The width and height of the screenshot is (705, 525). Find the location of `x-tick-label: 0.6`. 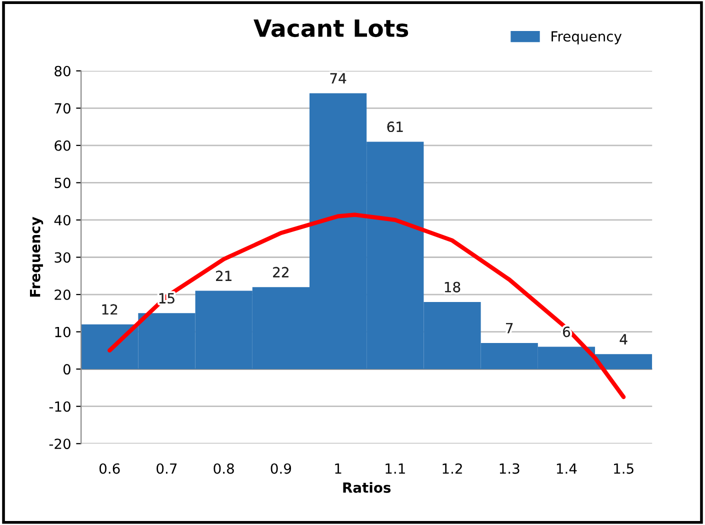

x-tick-label: 0.6 is located at coordinates (110, 468).